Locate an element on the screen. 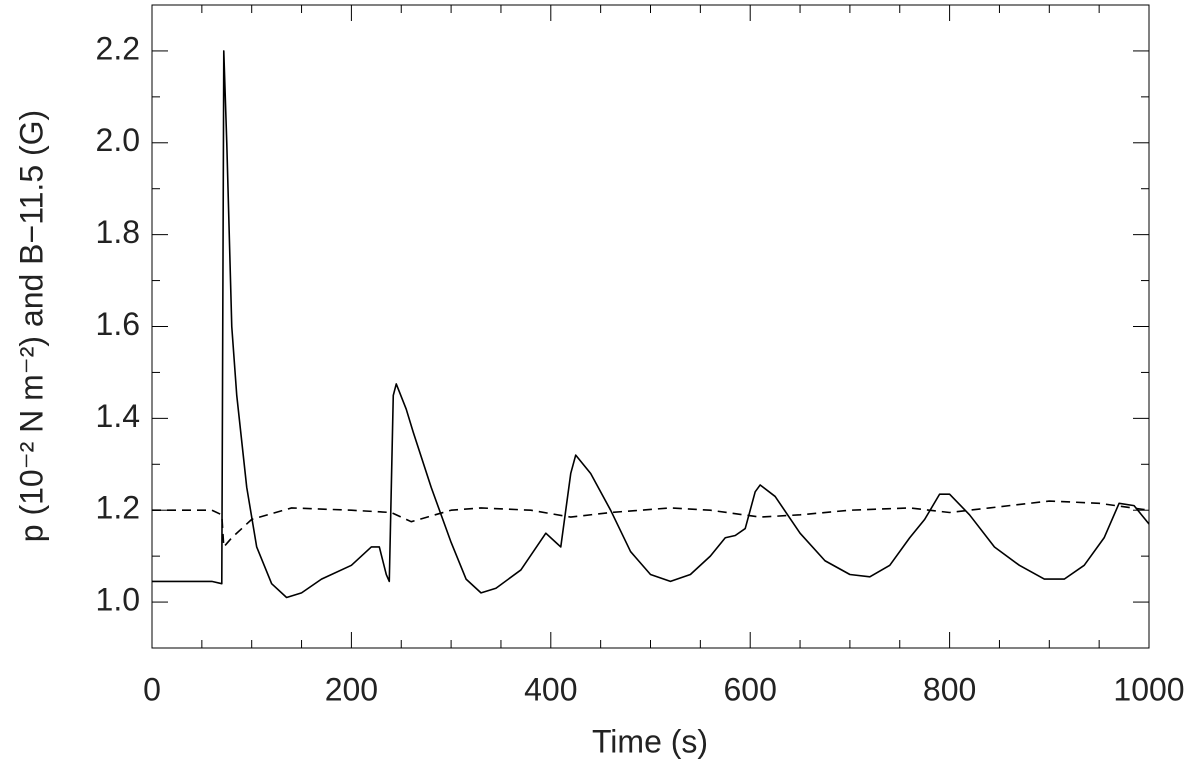 The image size is (1200, 768). y-tick-label: 1.0 is located at coordinates (118, 600).